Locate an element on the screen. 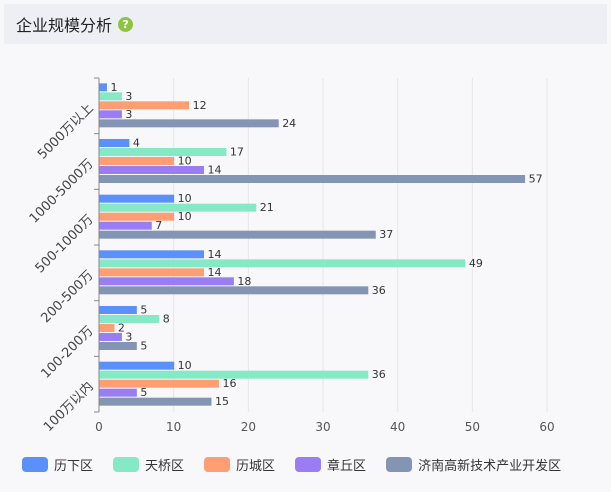  legend-label: 历下区 is located at coordinates (74, 466).